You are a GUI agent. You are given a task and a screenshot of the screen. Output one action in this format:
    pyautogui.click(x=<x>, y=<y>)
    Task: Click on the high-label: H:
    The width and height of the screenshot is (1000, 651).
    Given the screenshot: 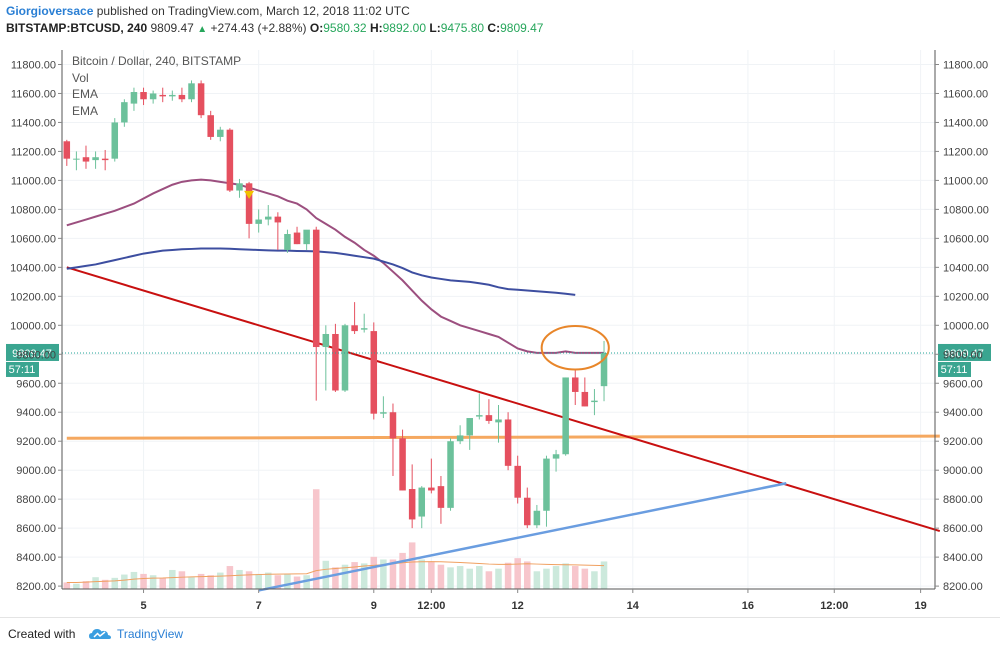 What is the action you would take?
    pyautogui.click(x=376, y=28)
    